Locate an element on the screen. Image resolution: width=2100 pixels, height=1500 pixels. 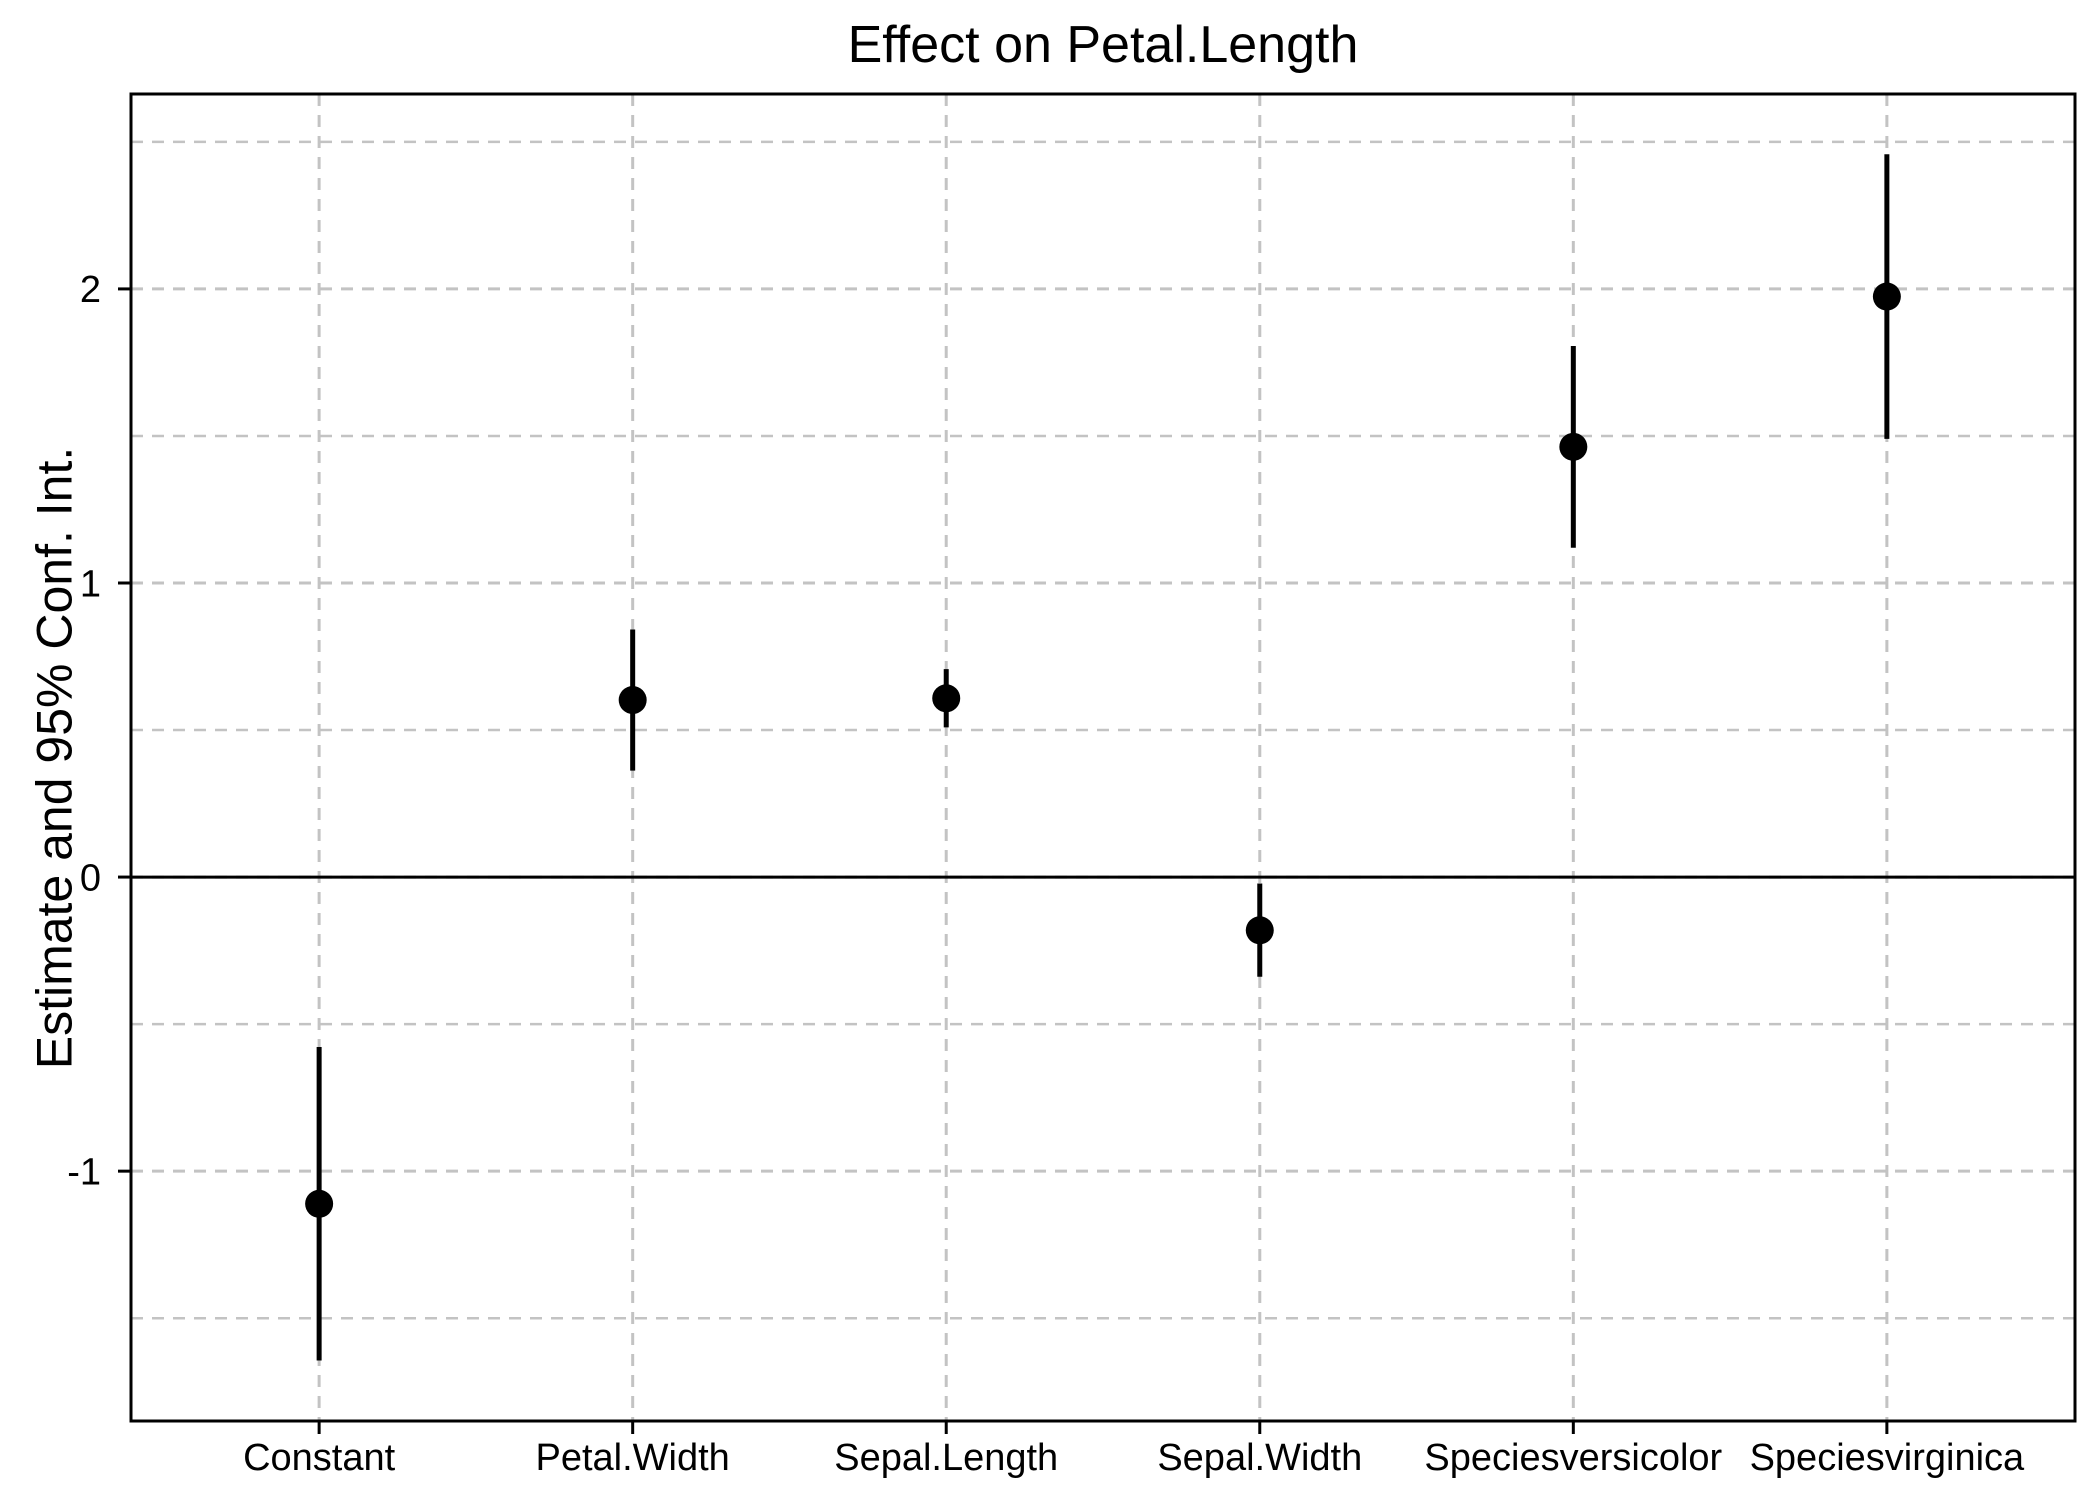
estimate-point-sepal.width is located at coordinates (1259, 930).